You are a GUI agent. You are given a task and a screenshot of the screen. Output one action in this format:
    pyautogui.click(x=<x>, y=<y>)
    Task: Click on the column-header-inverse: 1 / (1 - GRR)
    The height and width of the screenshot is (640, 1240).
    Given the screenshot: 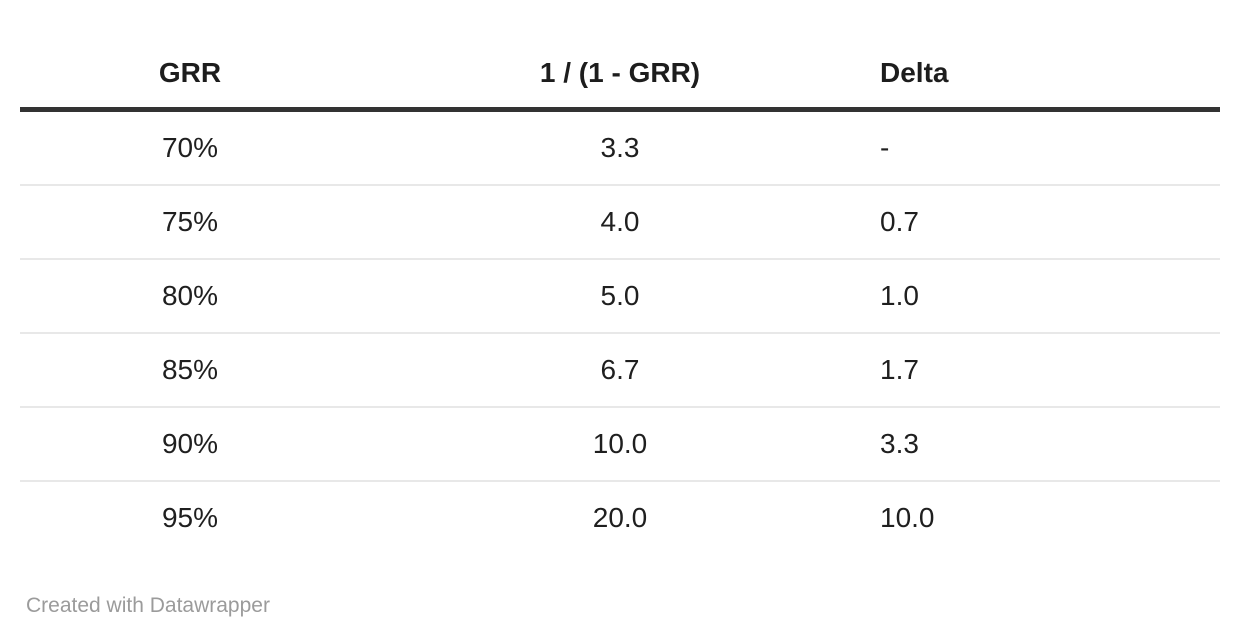 What is the action you would take?
    pyautogui.click(x=620, y=75)
    